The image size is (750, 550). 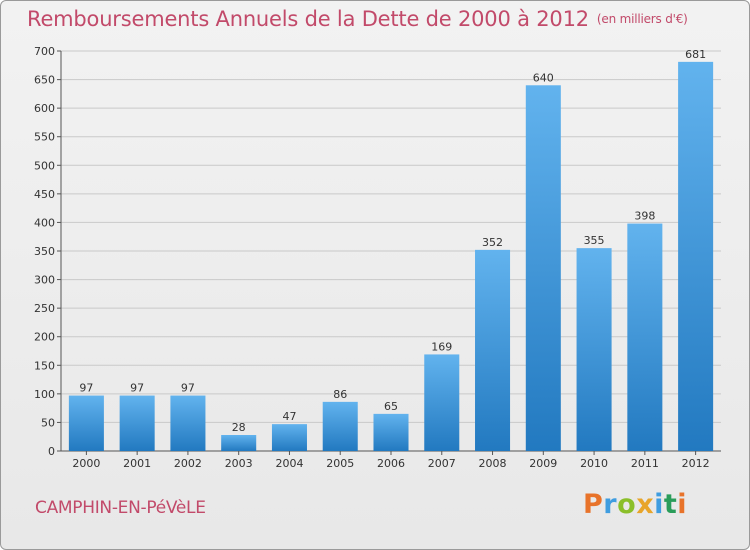 What do you see at coordinates (543, 77) in the screenshot?
I see `value-label-2009: 640` at bounding box center [543, 77].